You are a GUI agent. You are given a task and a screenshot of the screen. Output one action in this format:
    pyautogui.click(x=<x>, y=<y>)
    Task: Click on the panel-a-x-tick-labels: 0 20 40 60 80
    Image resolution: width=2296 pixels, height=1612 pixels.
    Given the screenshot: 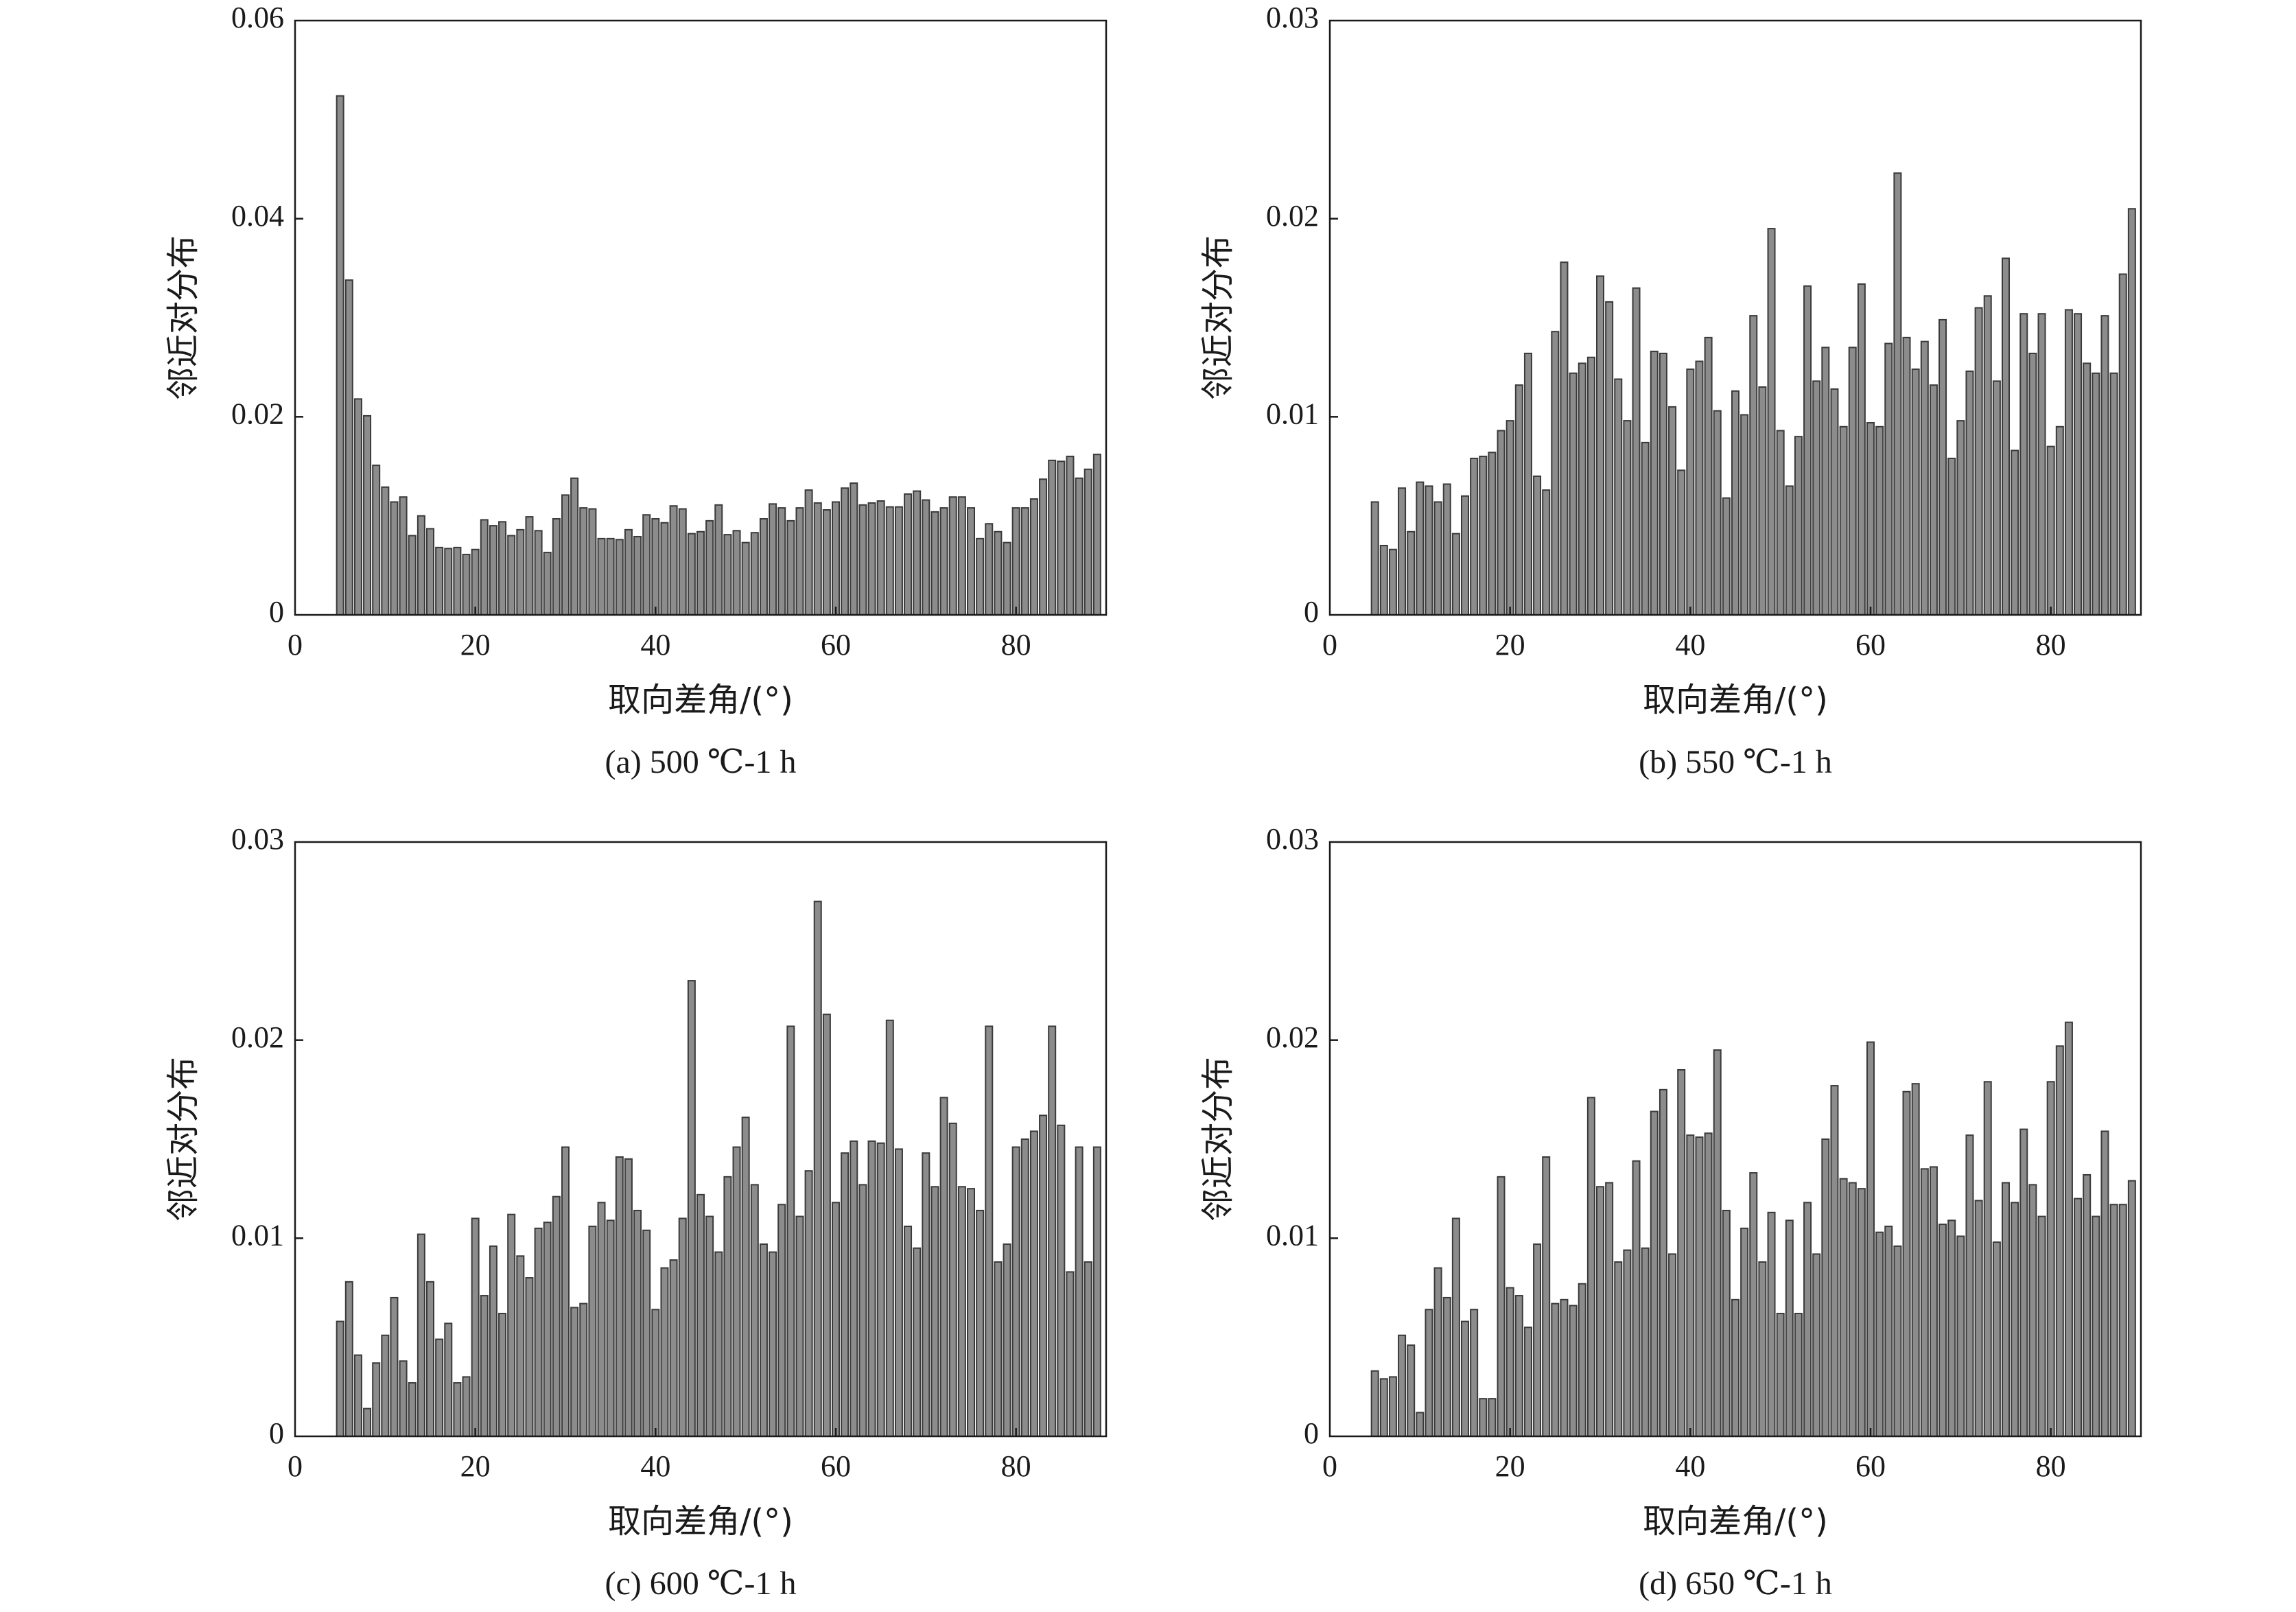 What is the action you would take?
    pyautogui.click(x=659, y=645)
    